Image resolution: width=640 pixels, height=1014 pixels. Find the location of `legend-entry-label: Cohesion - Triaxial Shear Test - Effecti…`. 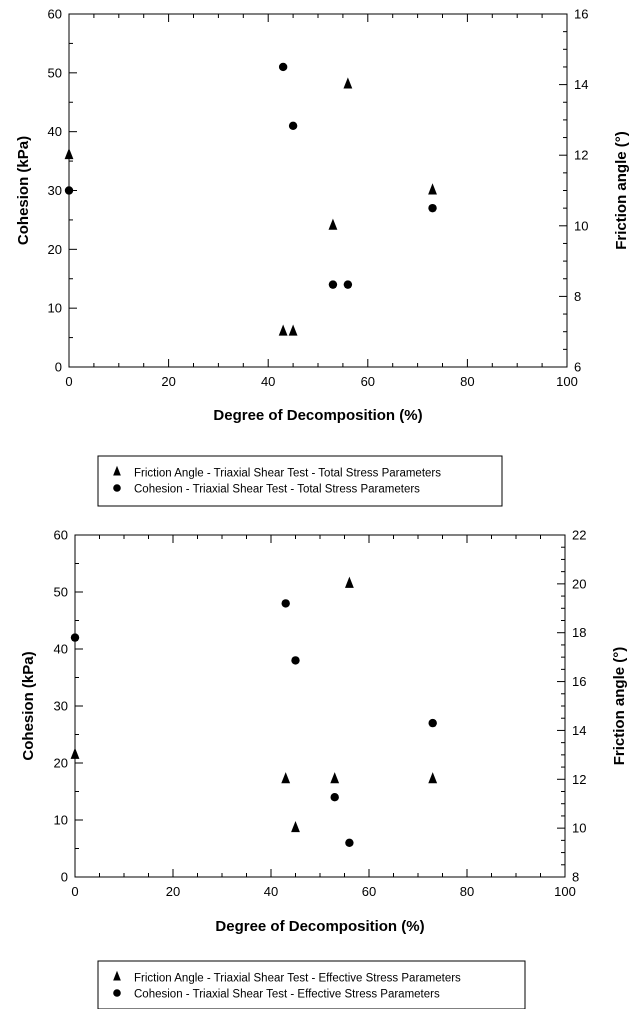

legend-entry-label: Cohesion - Triaxial Shear Test - Effecti… is located at coordinates (287, 995).